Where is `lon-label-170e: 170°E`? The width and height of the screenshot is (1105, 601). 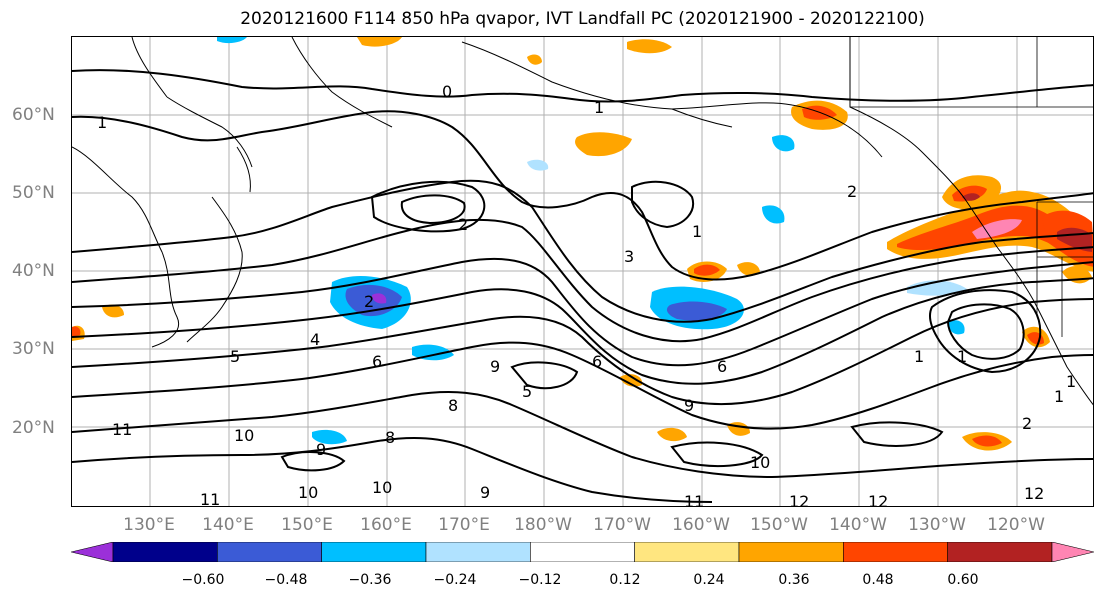
lon-label-170e: 170°E is located at coordinates (464, 525).